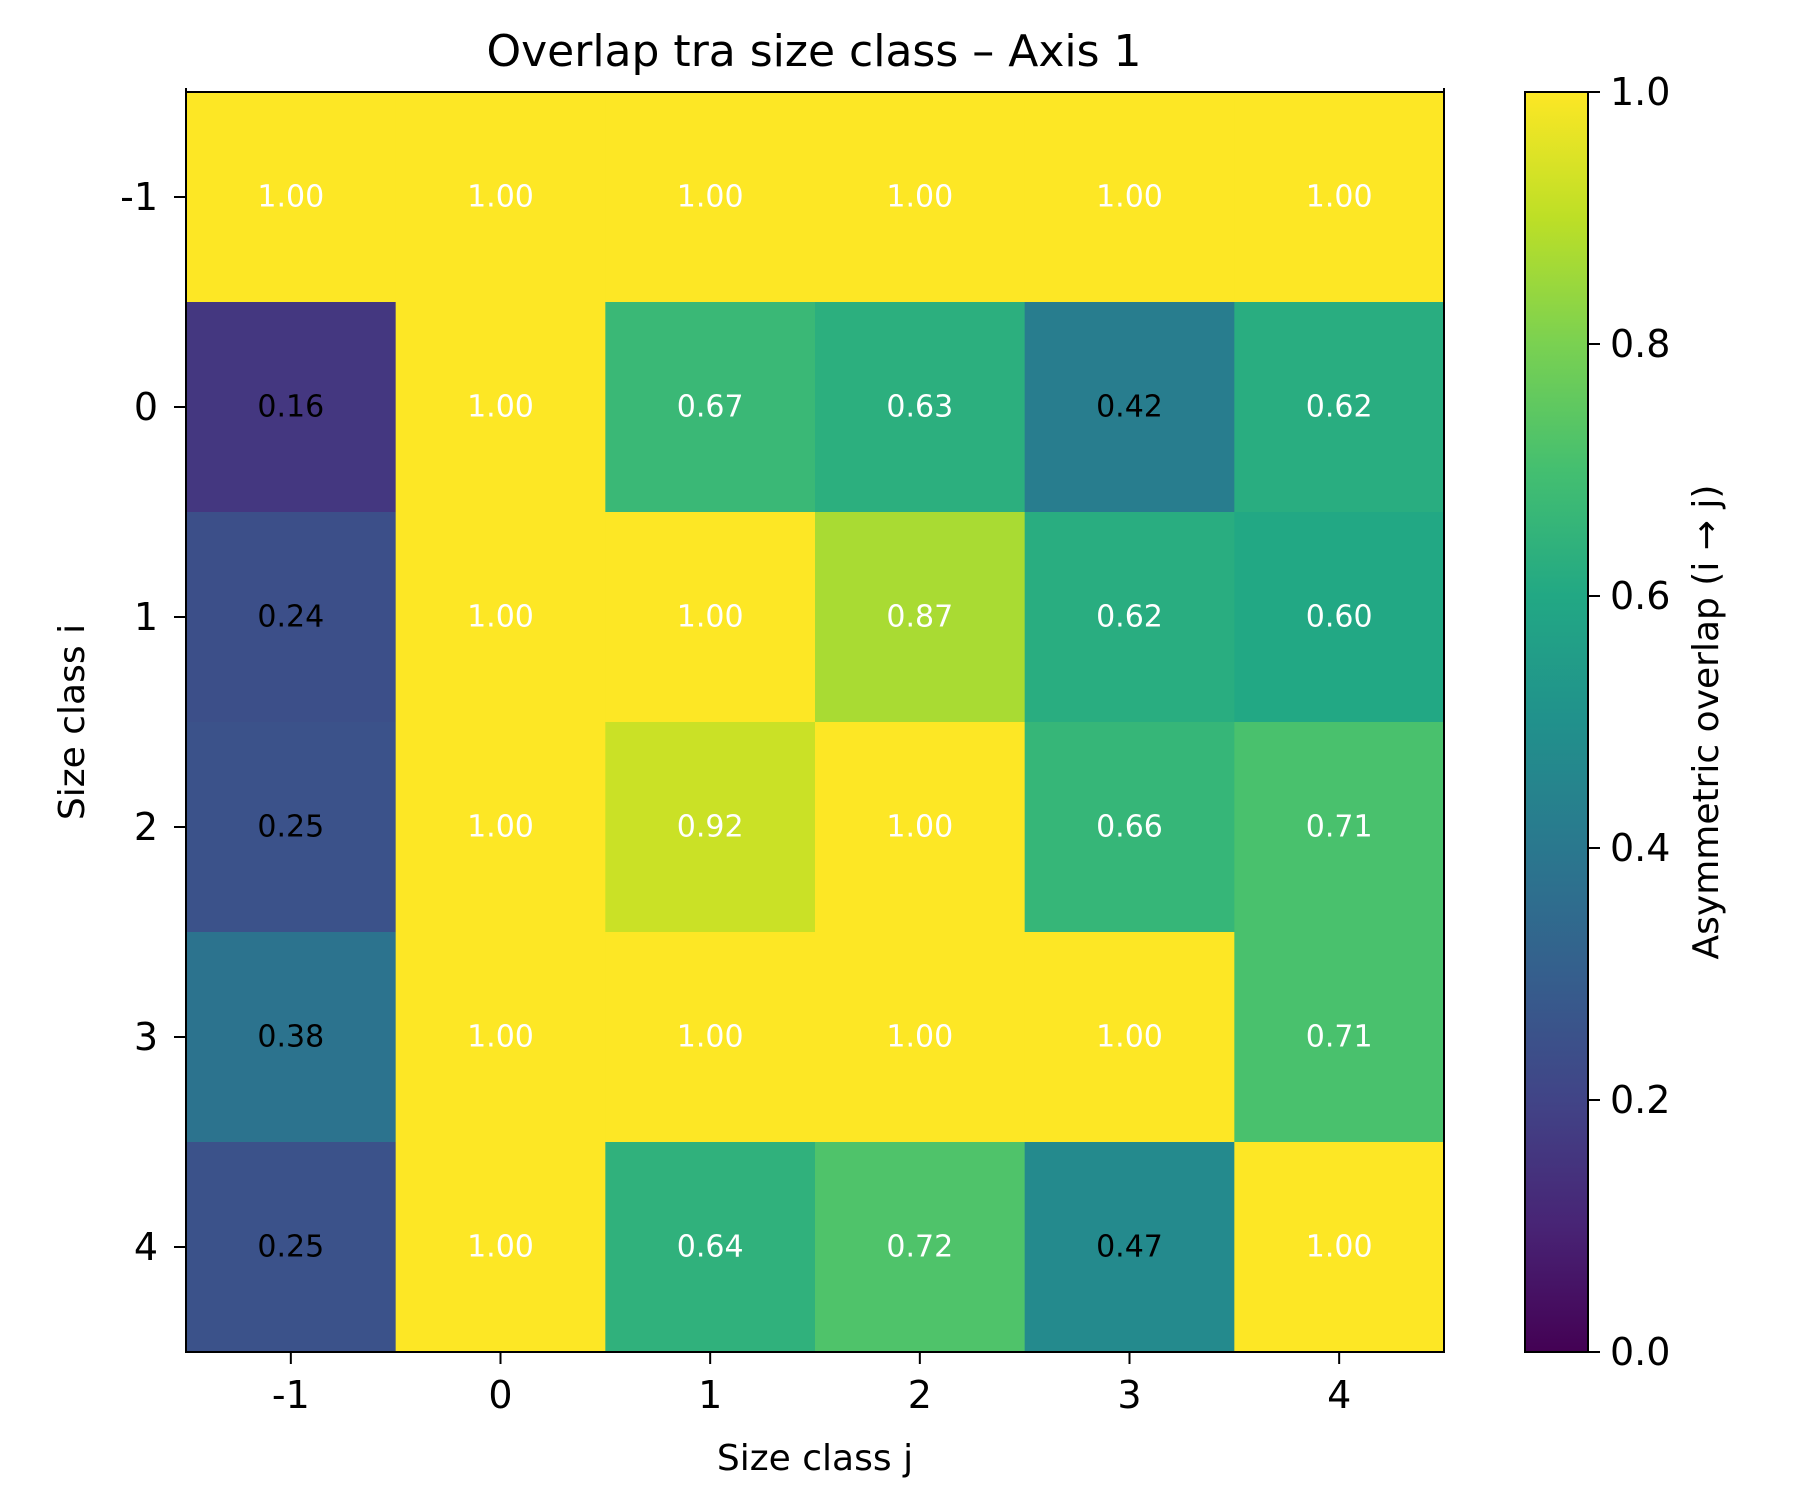 This screenshot has height=1500, width=1800. What do you see at coordinates (1129, 197) in the screenshot?
I see `heatmap-cell-r0-c4` at bounding box center [1129, 197].